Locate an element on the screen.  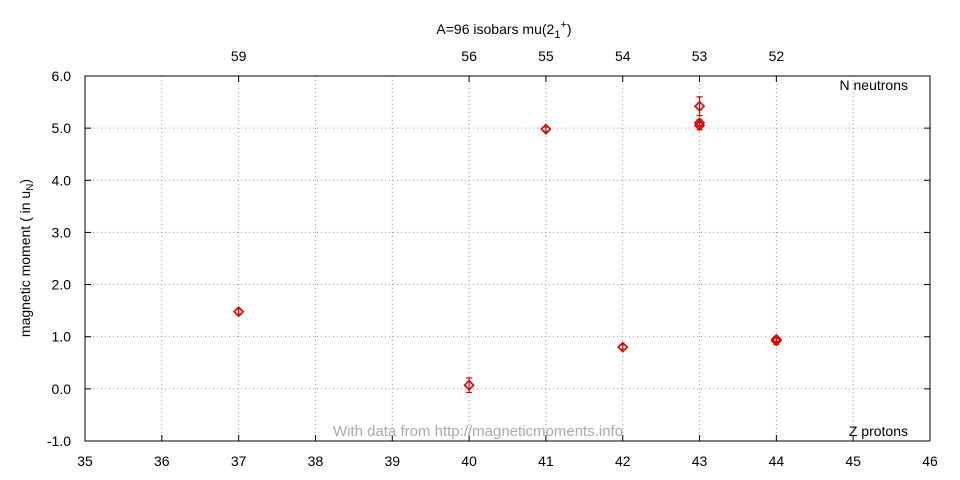
x-tick-label: 40 is located at coordinates (469, 461).